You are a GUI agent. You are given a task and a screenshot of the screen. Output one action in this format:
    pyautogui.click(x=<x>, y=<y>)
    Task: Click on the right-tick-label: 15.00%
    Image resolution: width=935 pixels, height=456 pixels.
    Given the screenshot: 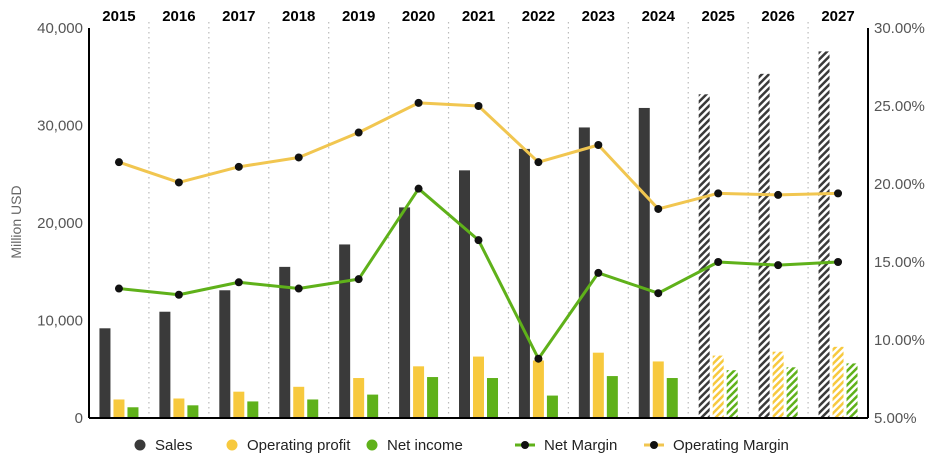 What is the action you would take?
    pyautogui.click(x=899, y=262)
    